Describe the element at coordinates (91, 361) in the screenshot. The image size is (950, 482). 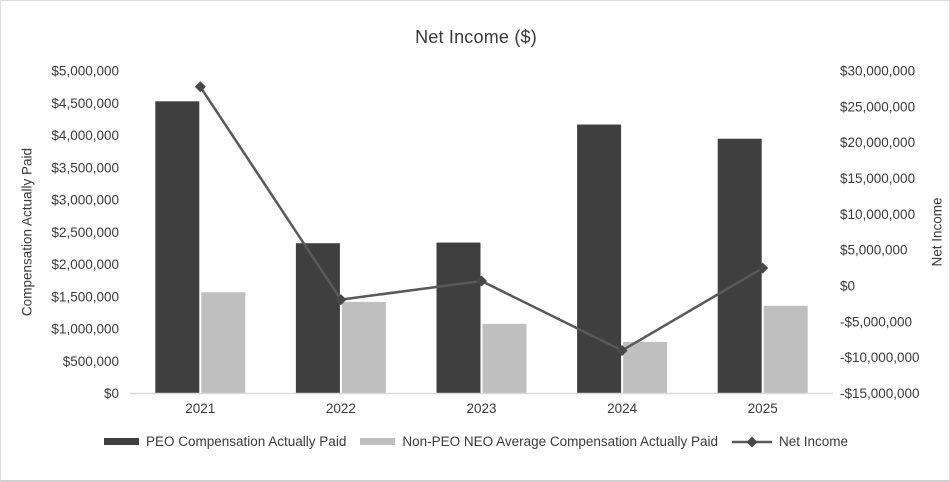
I see `left-axis-tick-label: $500,000` at that location.